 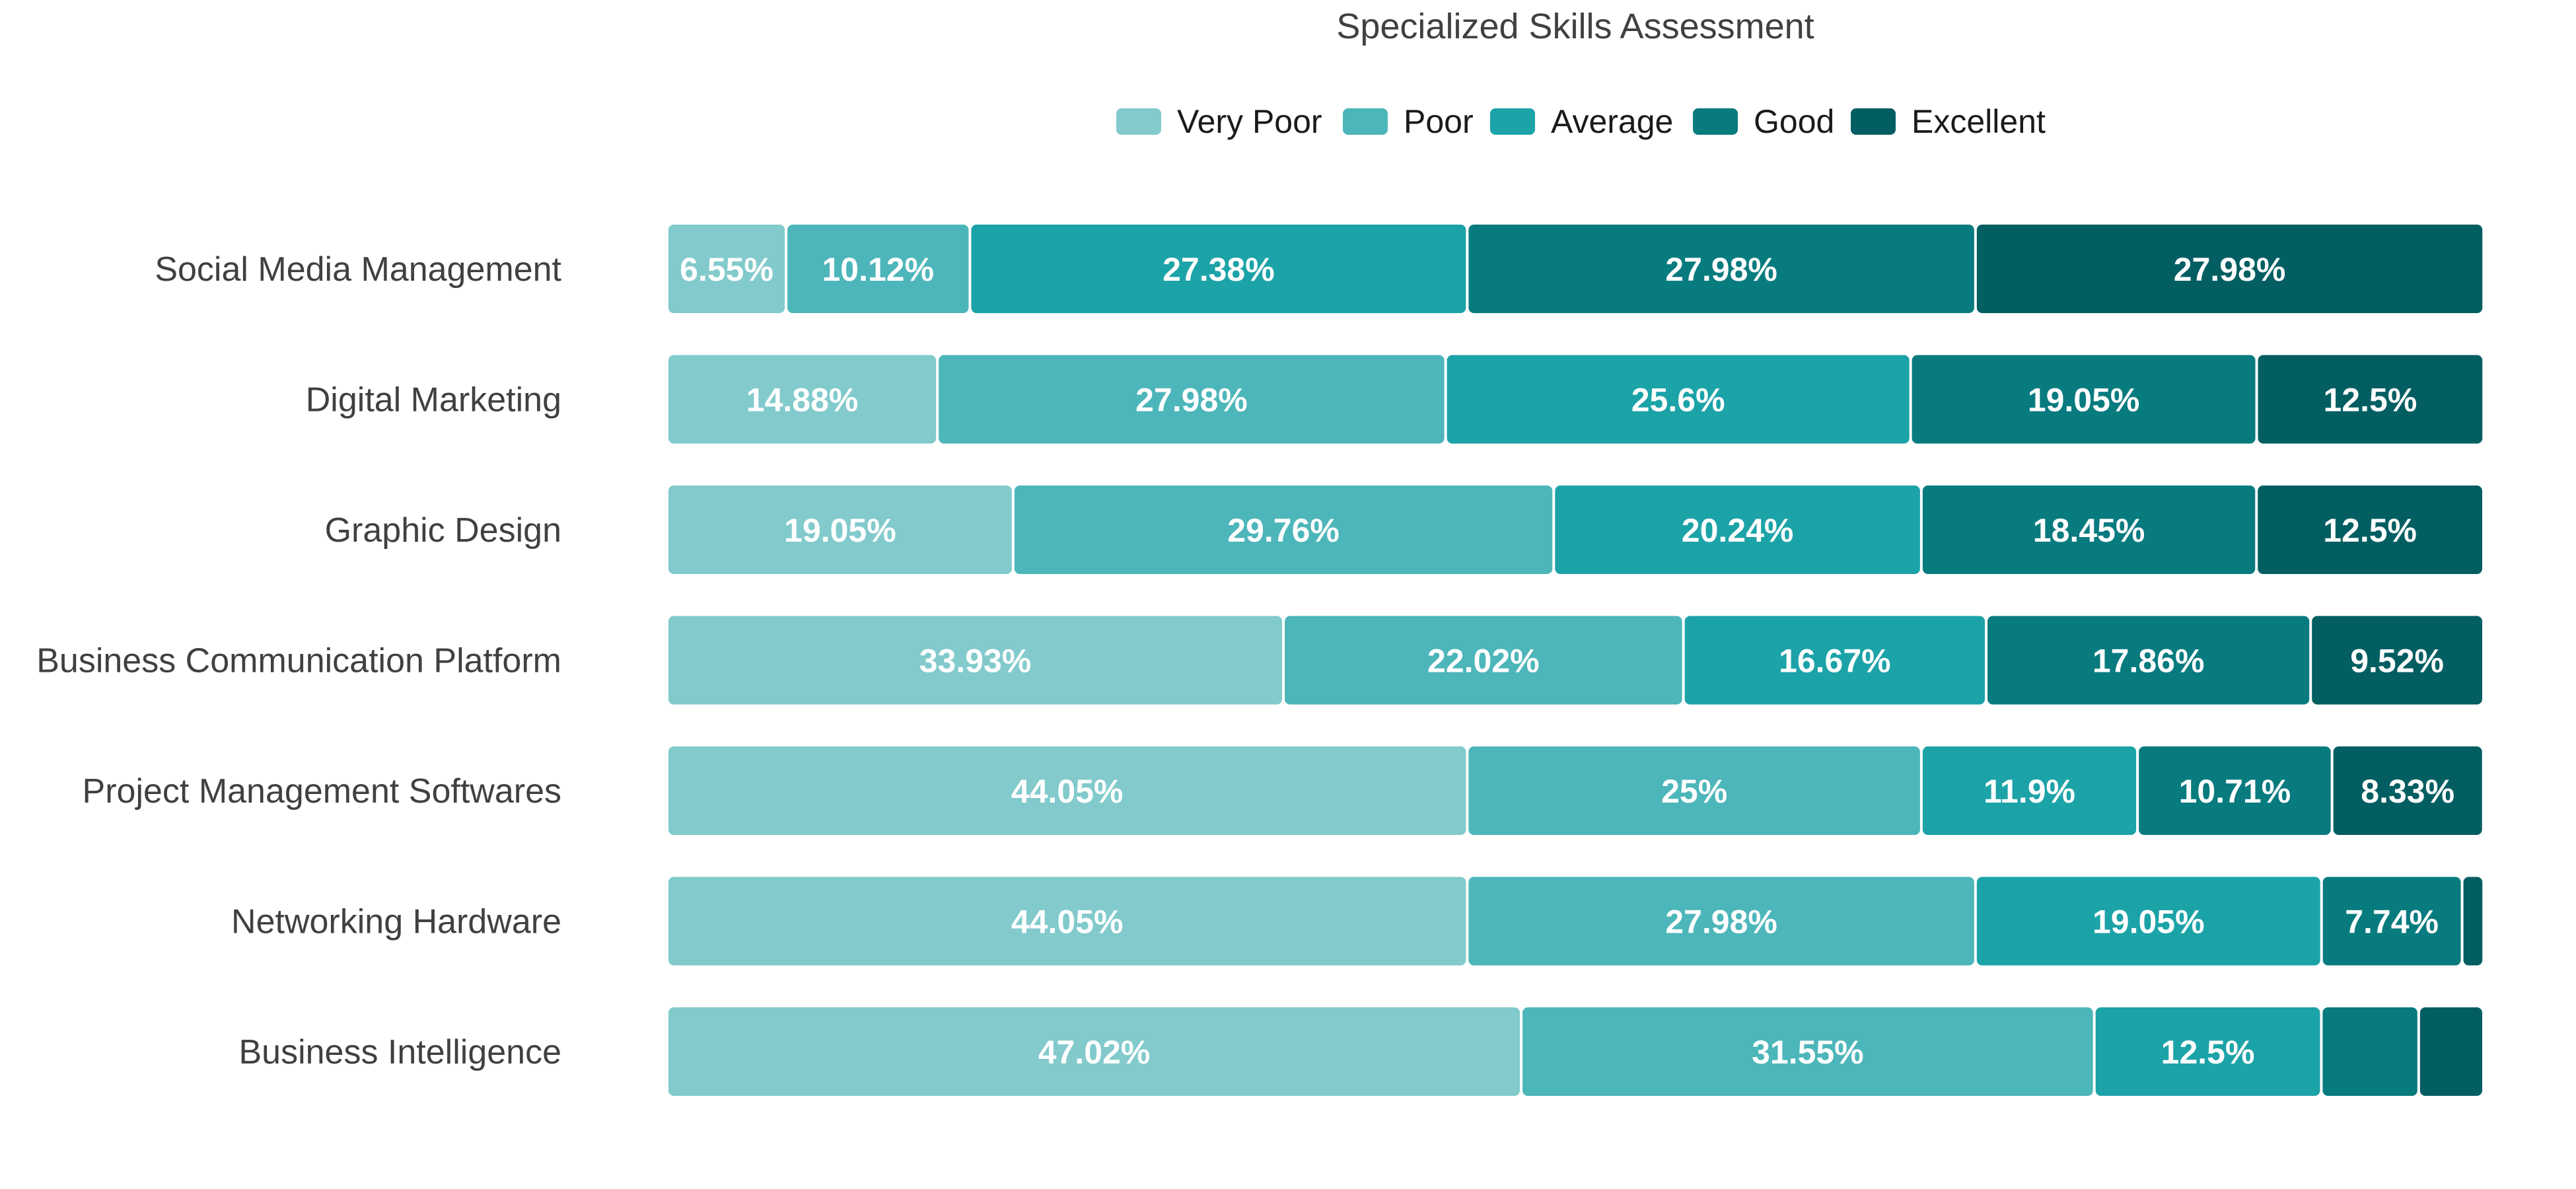 I want to click on chart-legend: Very Poor Poor Average Good Excellent, so click(x=1581, y=121).